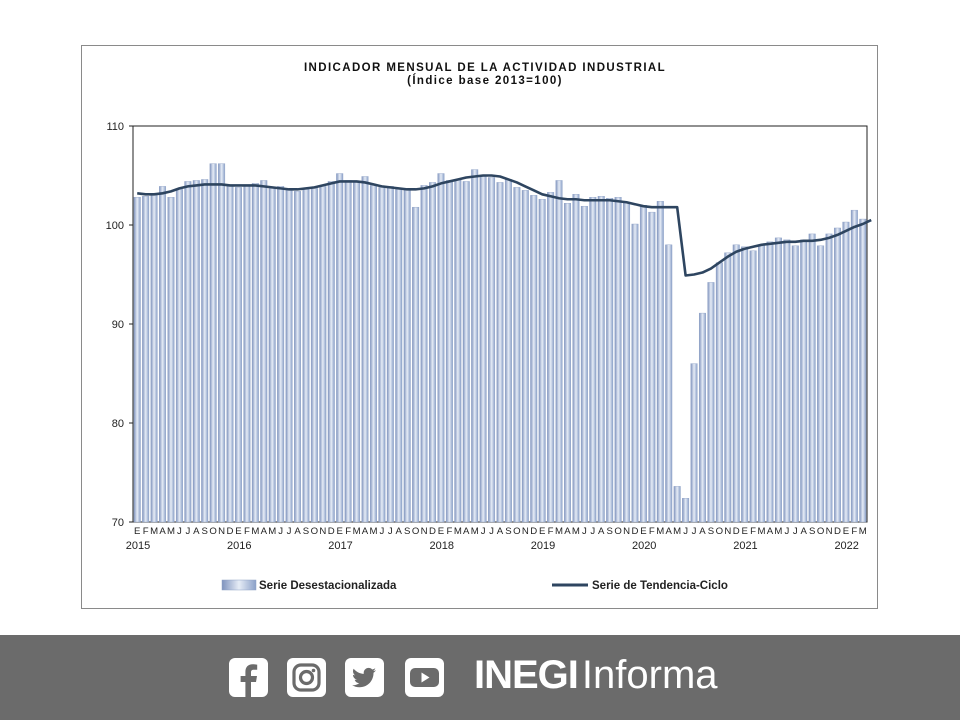 Image resolution: width=960 pixels, height=720 pixels. Describe the element at coordinates (239, 546) in the screenshot. I see `year-label: 2016` at that location.